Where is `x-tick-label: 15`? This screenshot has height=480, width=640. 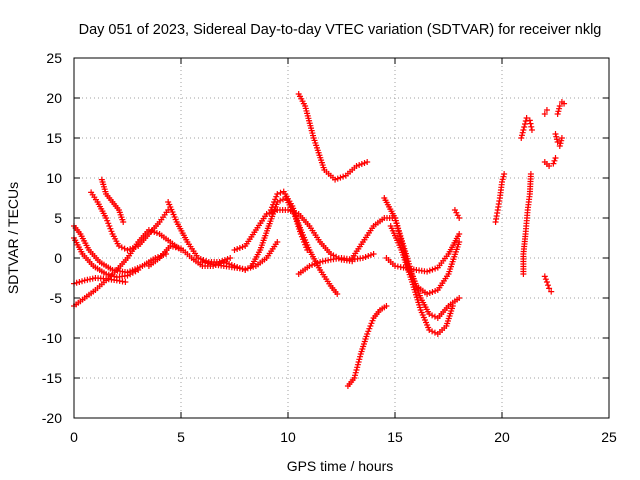
x-tick-label: 15 is located at coordinates (395, 437).